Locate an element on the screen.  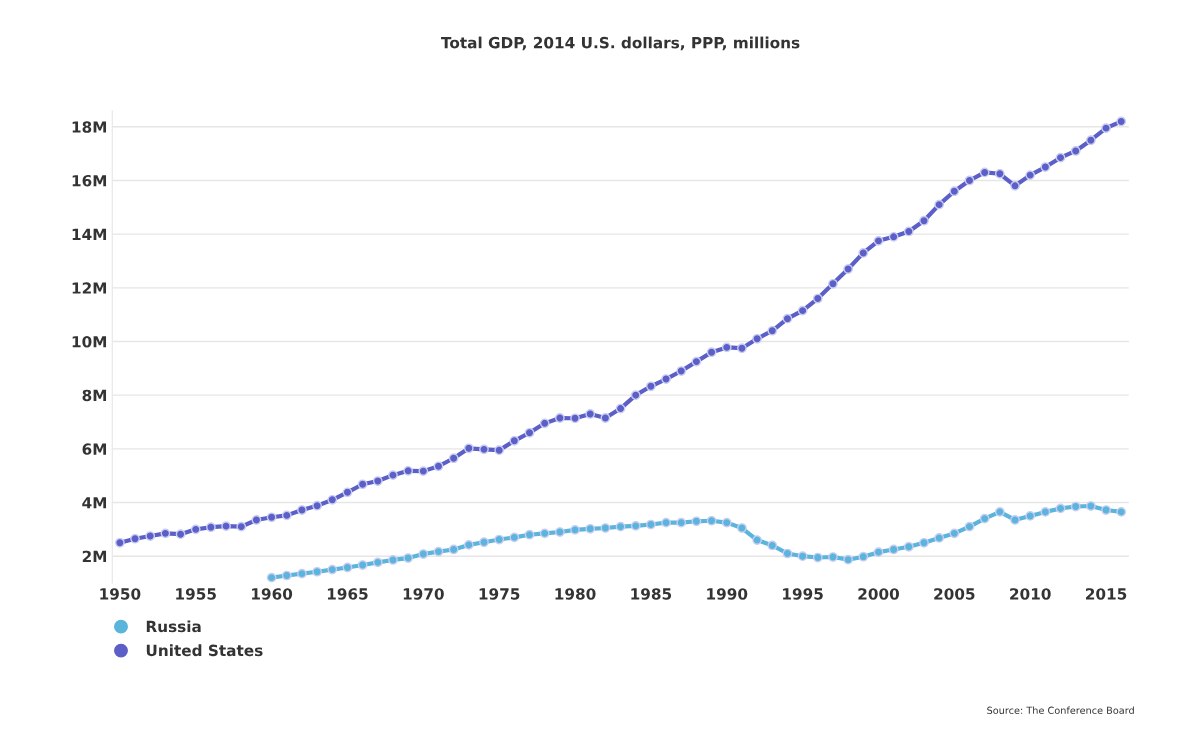
y-tick-label: 10M is located at coordinates (89, 341).